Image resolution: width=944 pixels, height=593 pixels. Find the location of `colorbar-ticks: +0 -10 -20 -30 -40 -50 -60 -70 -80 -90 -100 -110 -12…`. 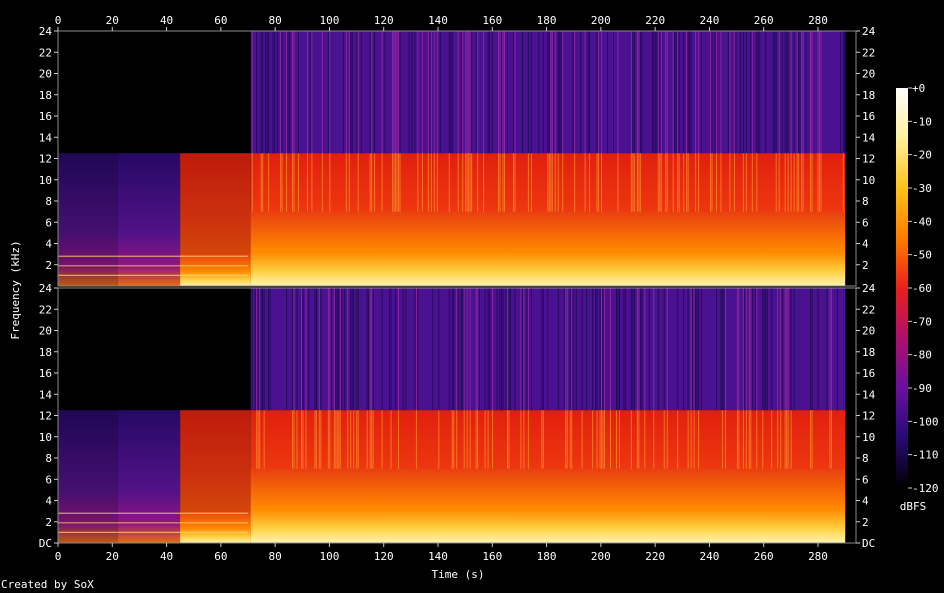

colorbar-ticks: +0 -10 -20 -30 -40 -50 -60 -70 -80 -90 -100 -110 -12… is located at coordinates (923, 288).